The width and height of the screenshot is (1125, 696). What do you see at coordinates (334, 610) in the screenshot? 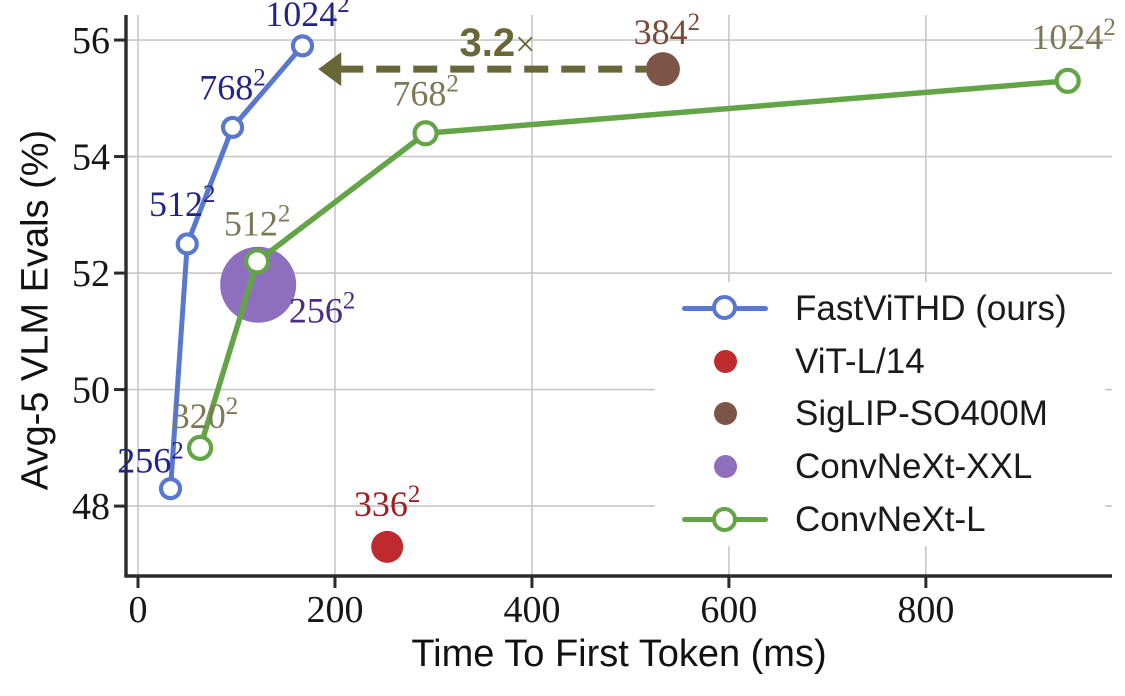
I see `x-tick-label: 200` at bounding box center [334, 610].